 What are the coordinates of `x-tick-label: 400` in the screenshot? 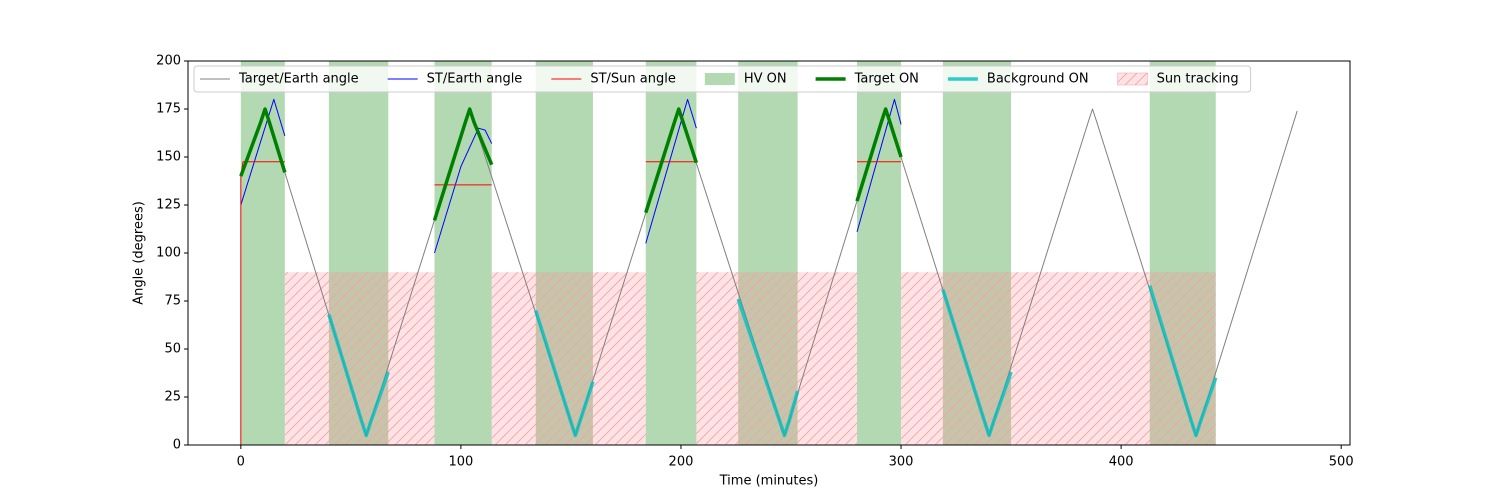 It's located at (1121, 462).